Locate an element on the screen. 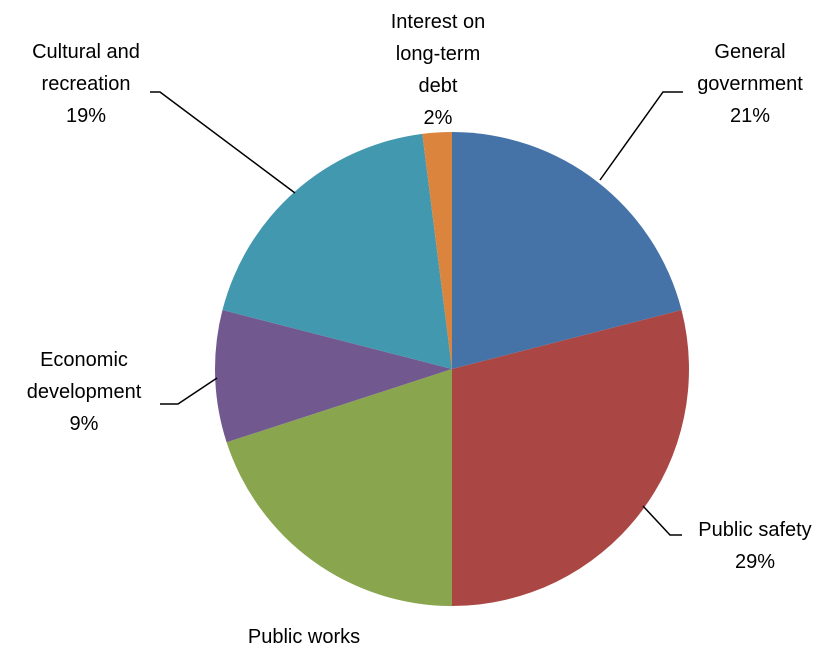  slice-value-label: 2% is located at coordinates (438, 118).